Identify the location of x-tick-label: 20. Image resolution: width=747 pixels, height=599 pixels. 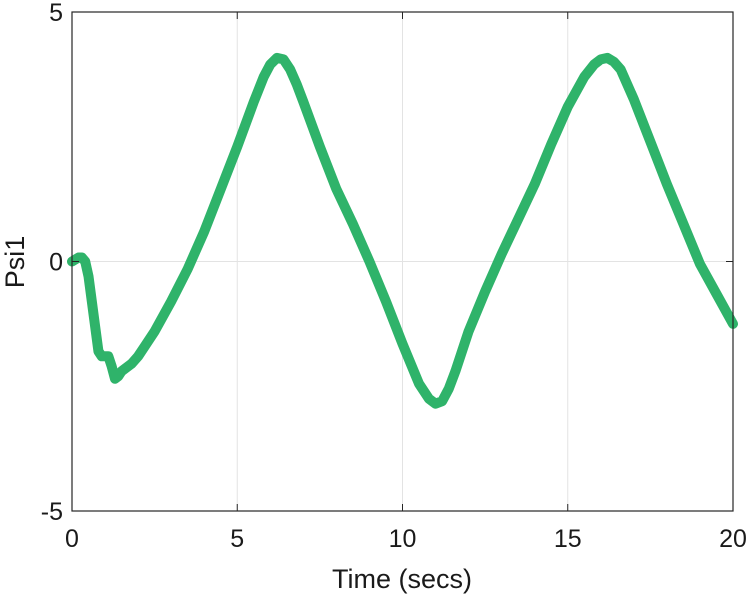
(733, 539).